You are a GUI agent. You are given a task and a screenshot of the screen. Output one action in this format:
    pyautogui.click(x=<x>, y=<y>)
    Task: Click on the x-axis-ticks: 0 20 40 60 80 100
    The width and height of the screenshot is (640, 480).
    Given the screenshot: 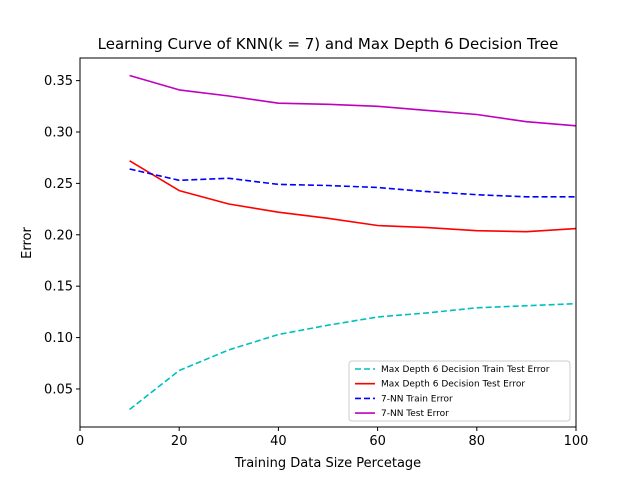 What is the action you would take?
    pyautogui.click(x=332, y=438)
    